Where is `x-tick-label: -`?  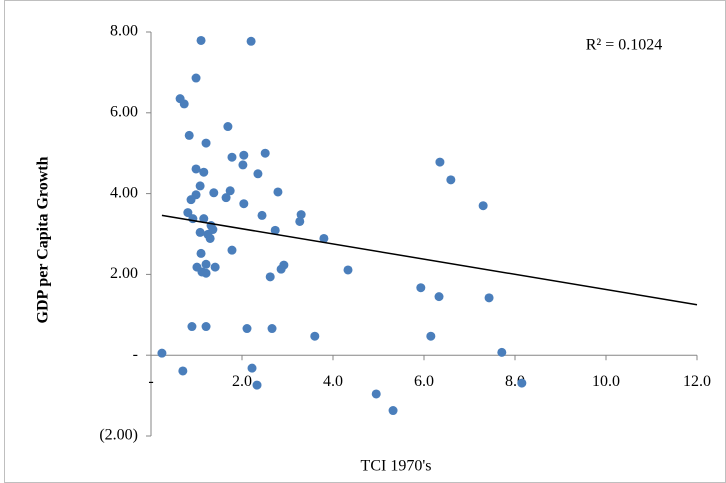
x-tick-label: - is located at coordinates (150, 381).